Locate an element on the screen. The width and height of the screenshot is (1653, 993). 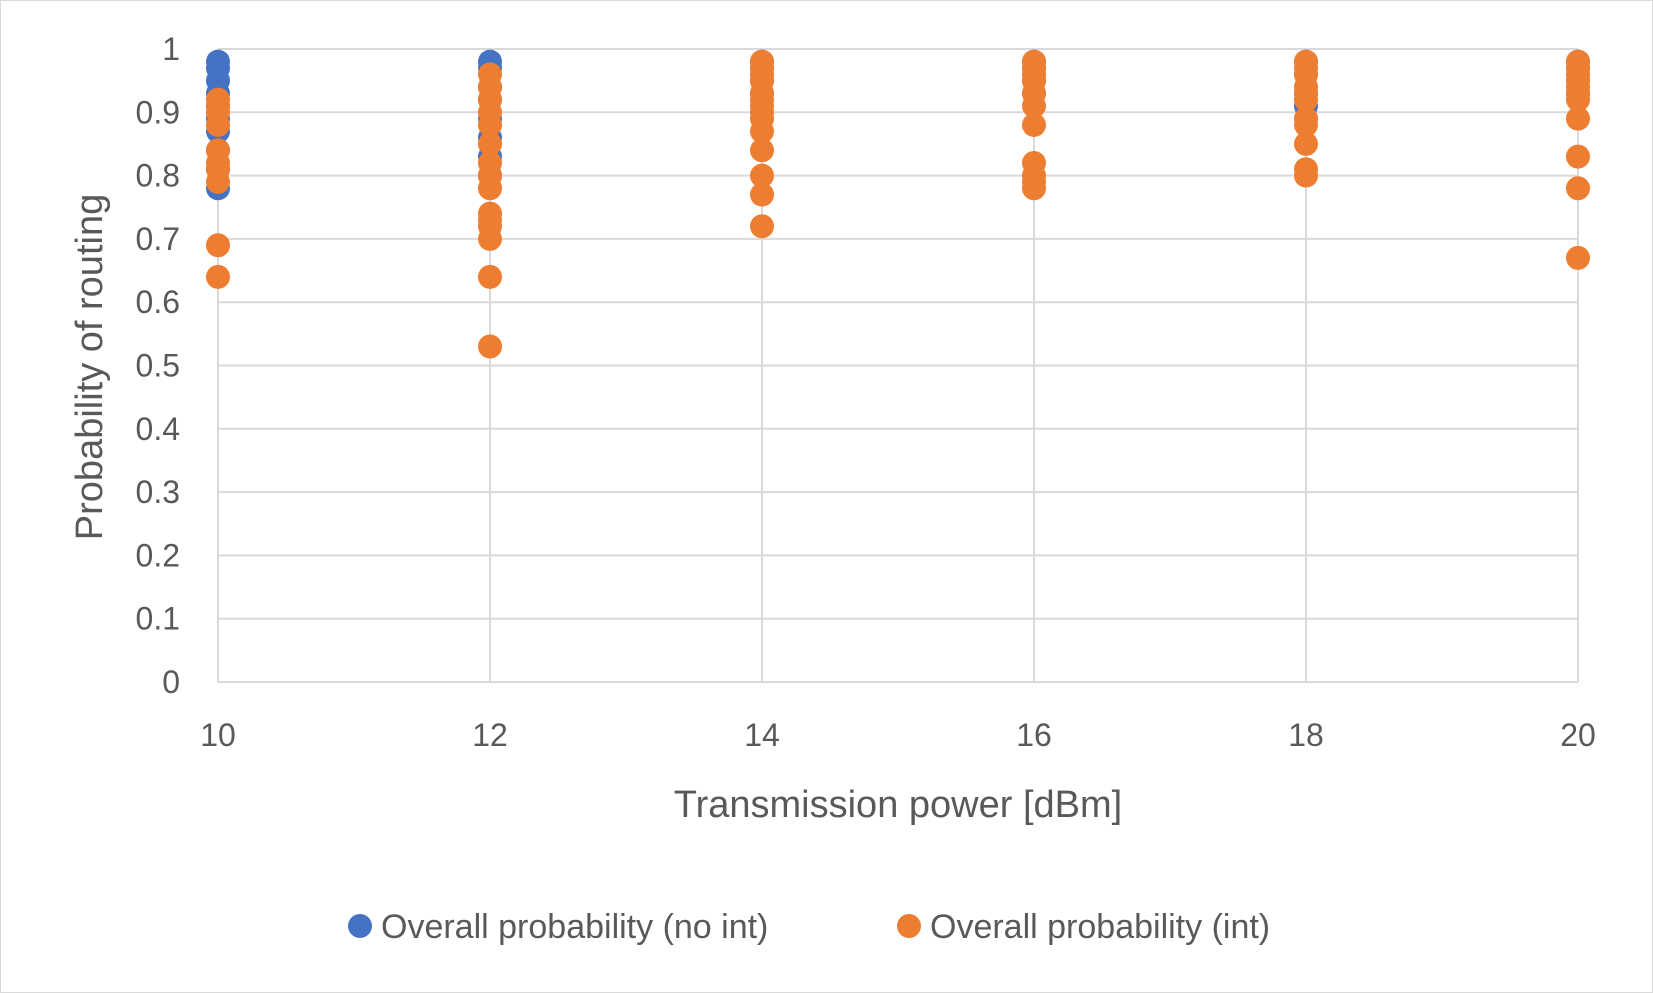
x-tick-label: 20 is located at coordinates (1578, 735).